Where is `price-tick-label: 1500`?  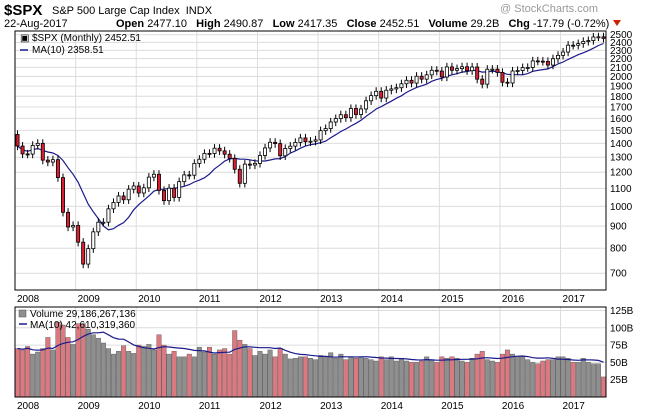 price-tick-label: 1500 is located at coordinates (621, 131).